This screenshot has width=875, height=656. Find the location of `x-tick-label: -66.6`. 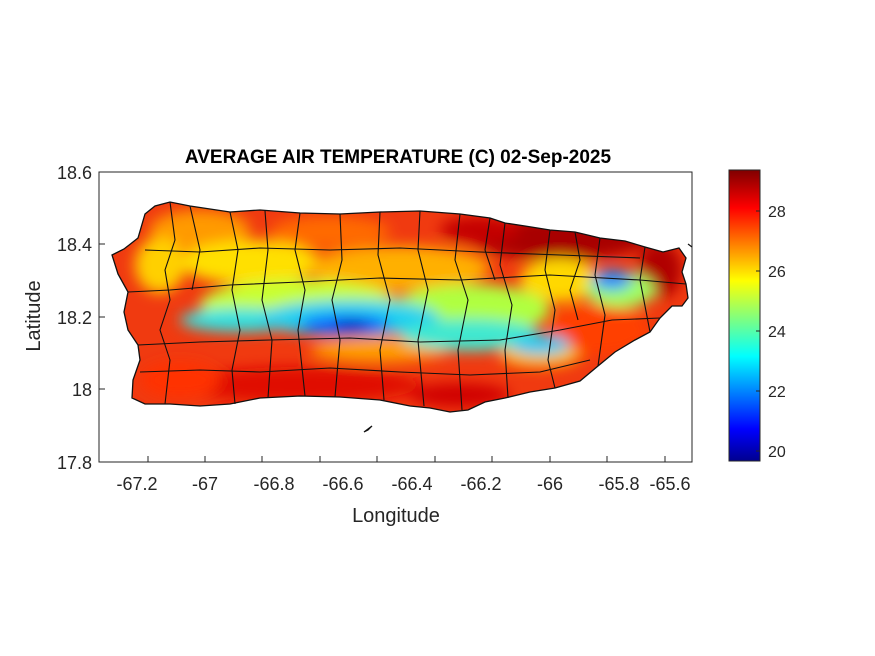

x-tick-label: -66.6 is located at coordinates (342, 484).